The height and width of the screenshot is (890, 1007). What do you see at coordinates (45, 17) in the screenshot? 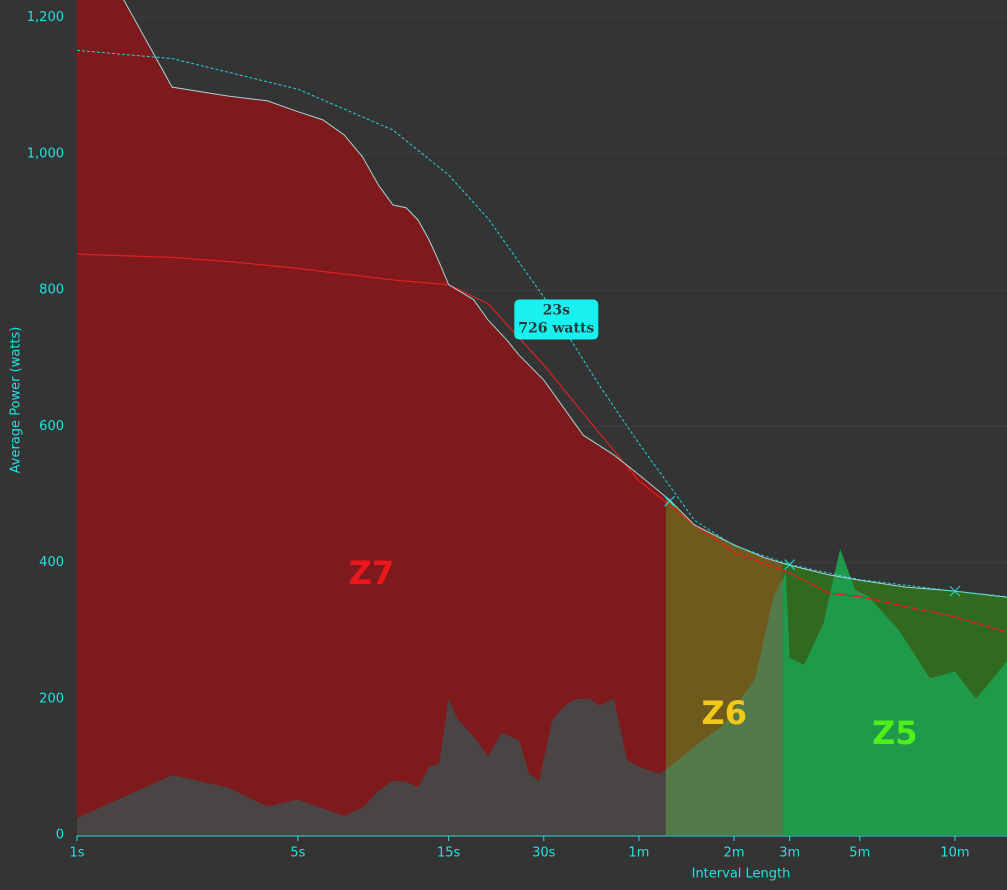
I see `y-tick-label: 1,200` at bounding box center [45, 17].